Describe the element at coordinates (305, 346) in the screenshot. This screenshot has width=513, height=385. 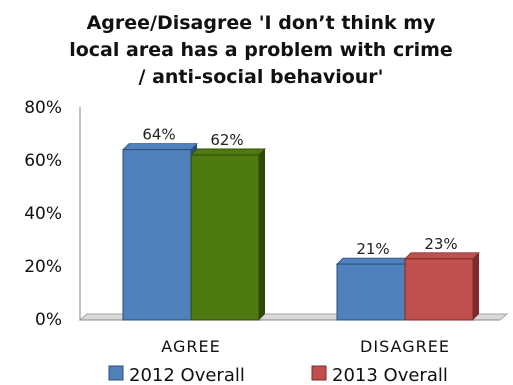
I see `x-axis: AGREE DISAGREE` at that location.